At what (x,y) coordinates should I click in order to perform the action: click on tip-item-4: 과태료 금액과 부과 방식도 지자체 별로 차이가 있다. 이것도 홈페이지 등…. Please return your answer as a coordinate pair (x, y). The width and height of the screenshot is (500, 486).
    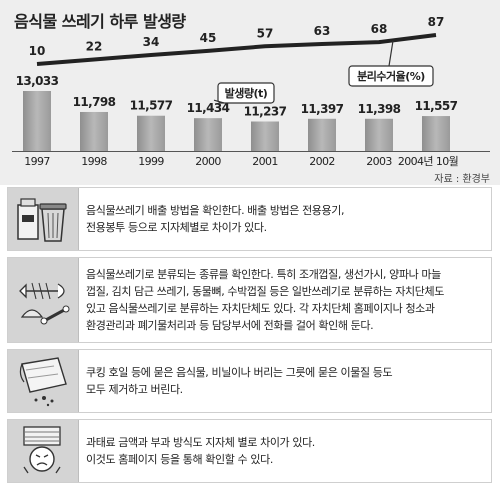
    Looking at the image, I should click on (249, 451).